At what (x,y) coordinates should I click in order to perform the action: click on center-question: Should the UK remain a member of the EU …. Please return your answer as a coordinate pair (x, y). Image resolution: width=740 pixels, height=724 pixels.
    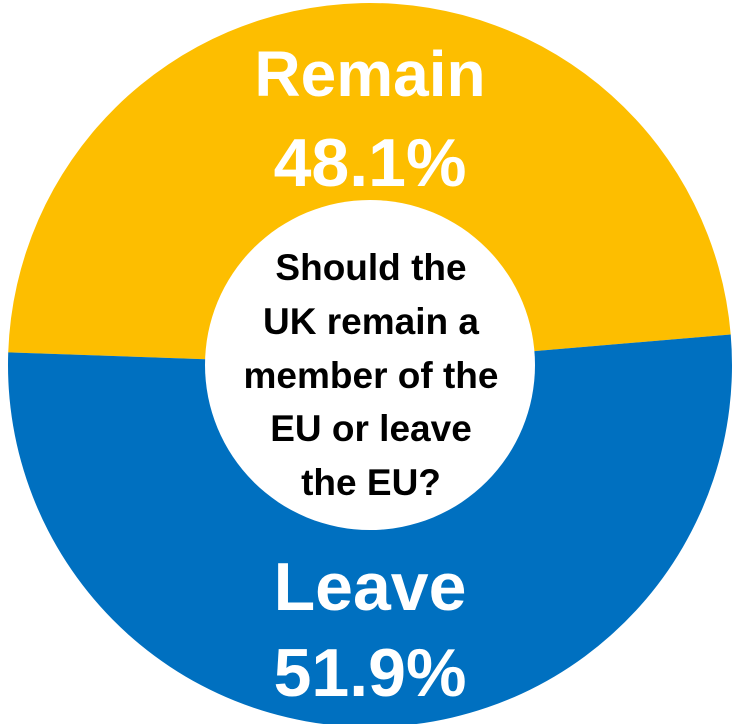
    Looking at the image, I should click on (371, 375).